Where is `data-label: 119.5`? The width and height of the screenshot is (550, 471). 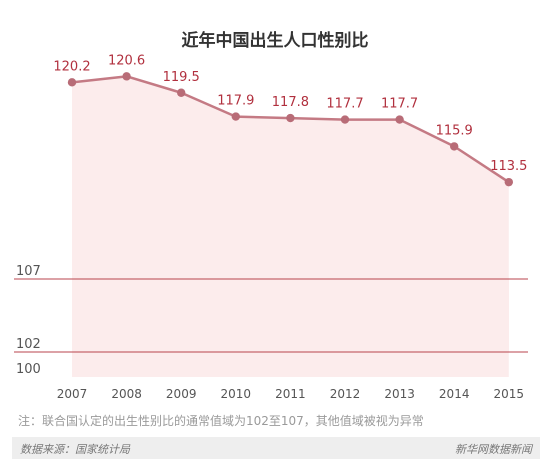
data-label: 119.5 is located at coordinates (181, 77).